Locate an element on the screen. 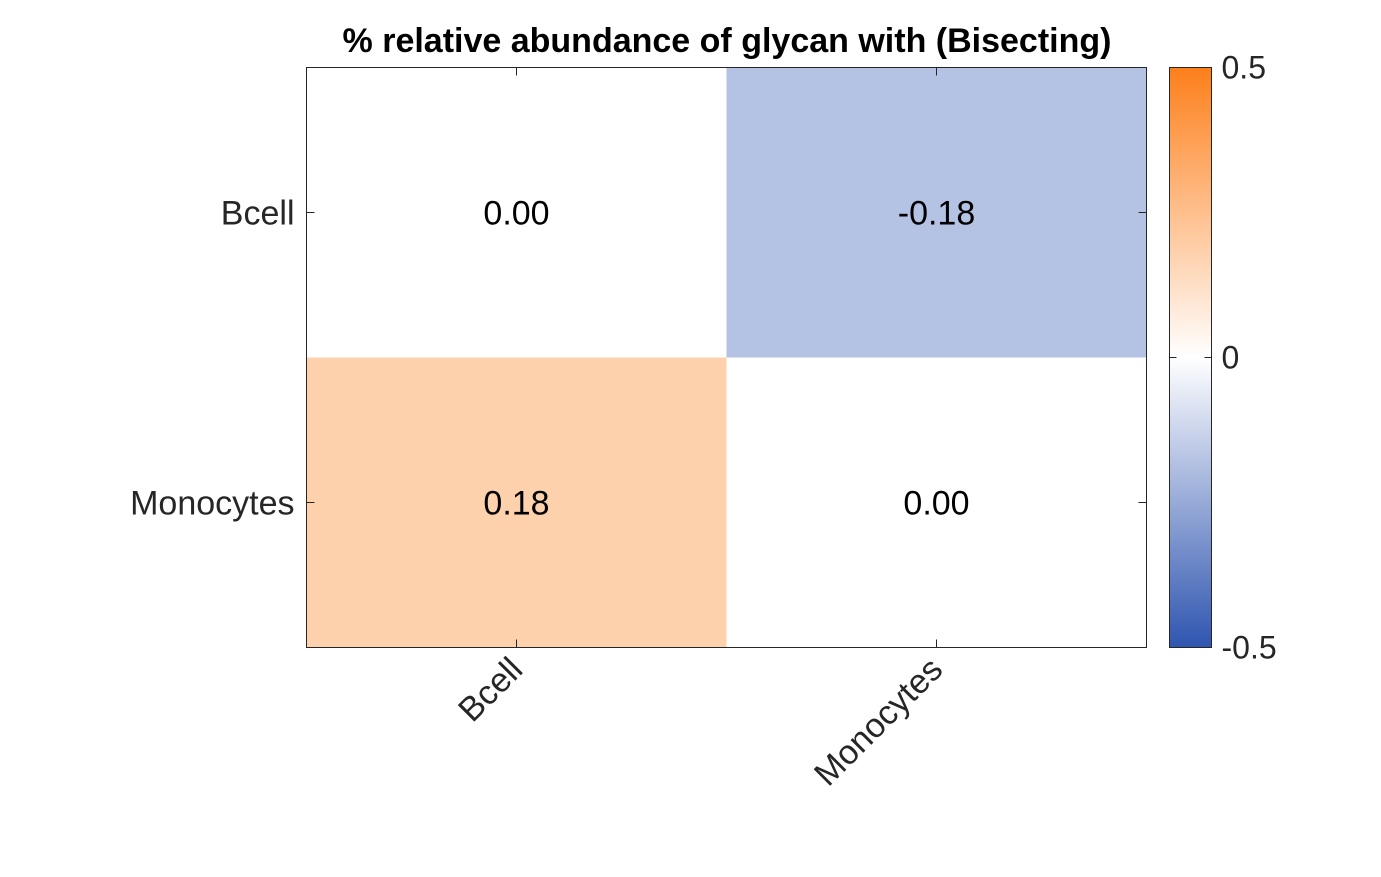  heatmap-cell-r1-c0 is located at coordinates (516, 502).